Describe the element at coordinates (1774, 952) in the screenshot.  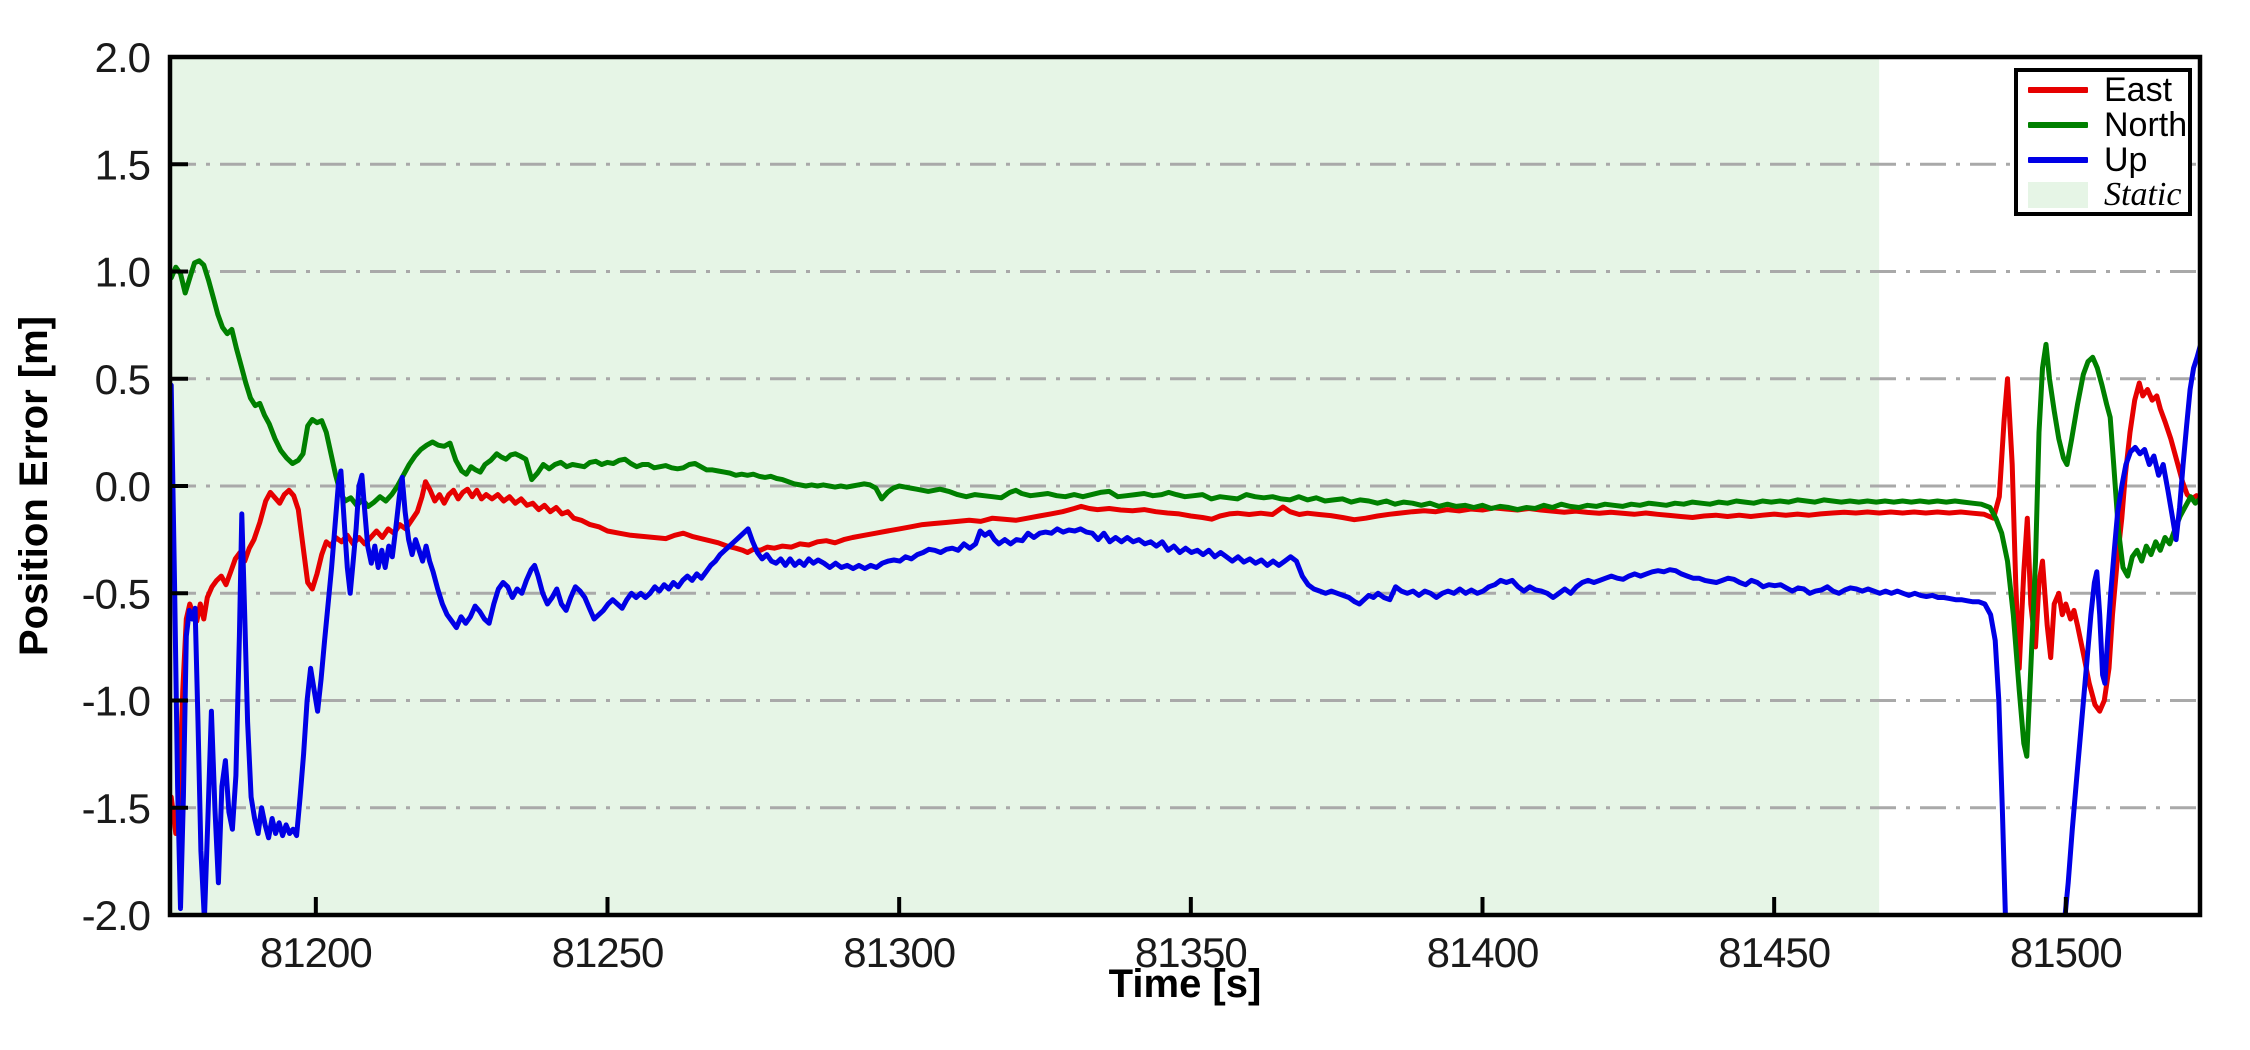
I see `svg-text: 81450` at that location.